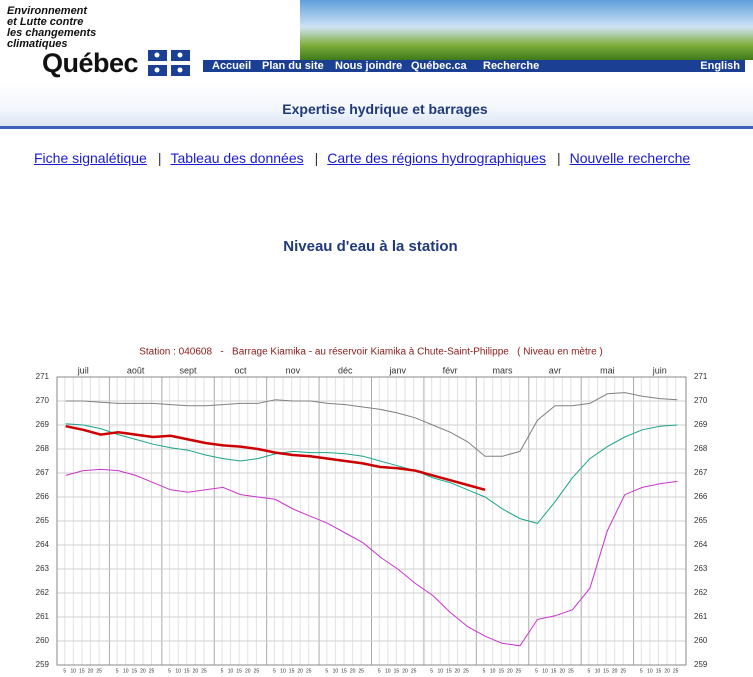  Describe the element at coordinates (43, 472) in the screenshot. I see `y-tick-label: 267` at that location.